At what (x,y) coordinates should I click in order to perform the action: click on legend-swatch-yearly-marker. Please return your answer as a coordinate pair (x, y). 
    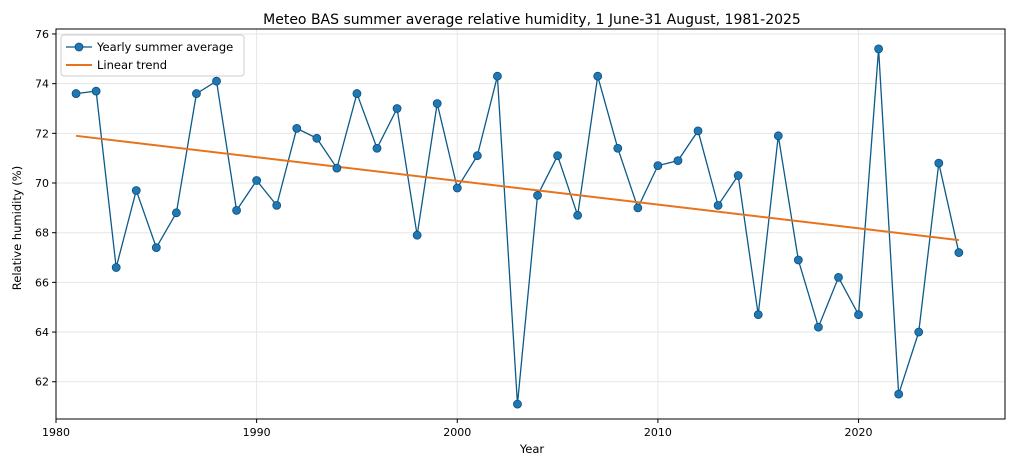
    Looking at the image, I should click on (79, 47).